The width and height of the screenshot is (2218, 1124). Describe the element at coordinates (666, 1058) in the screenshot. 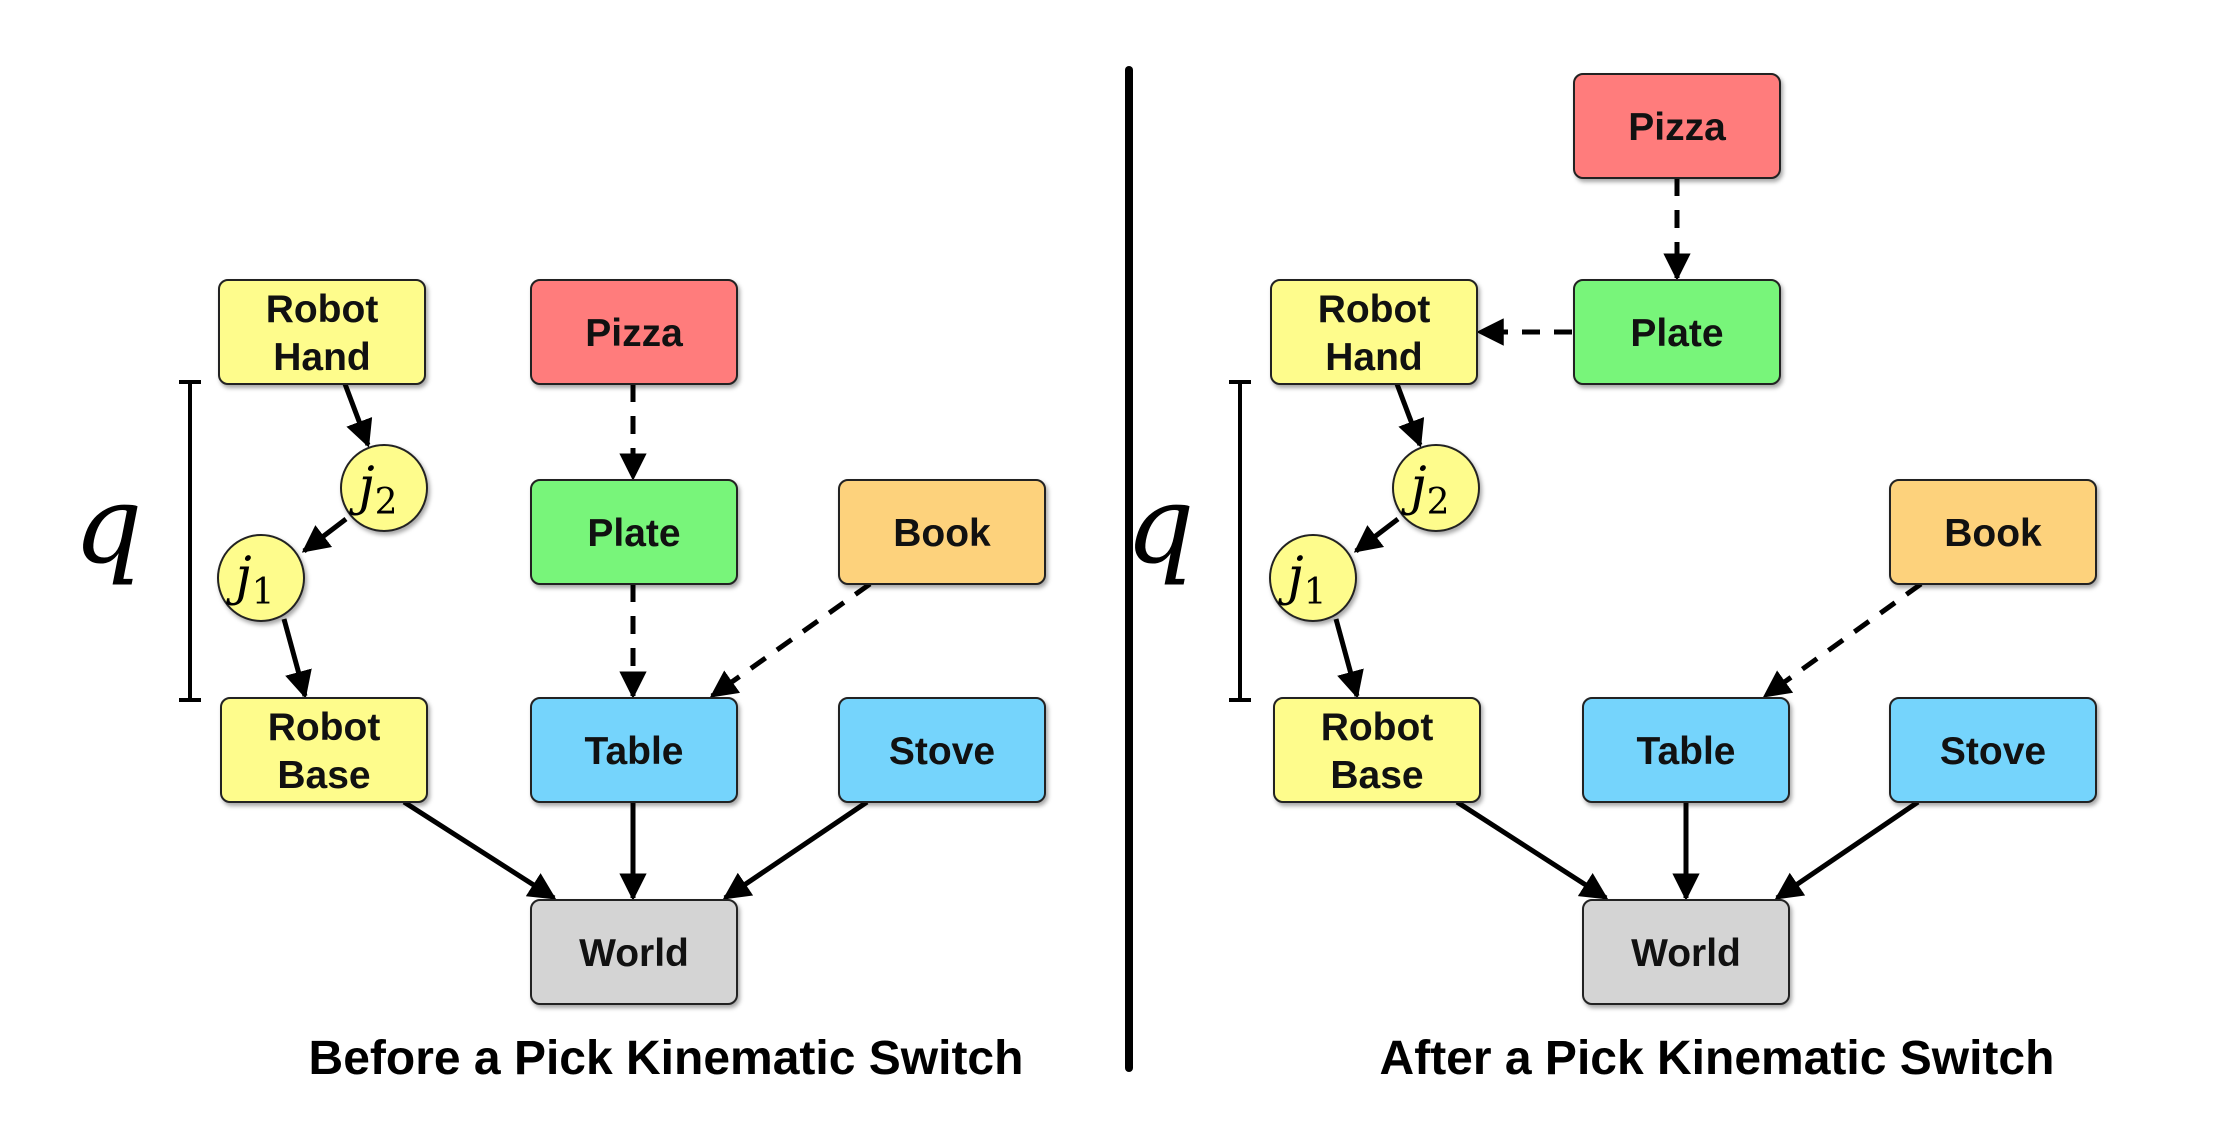

I see `panel-caption: Before a Pick Kinematic Switch` at that location.